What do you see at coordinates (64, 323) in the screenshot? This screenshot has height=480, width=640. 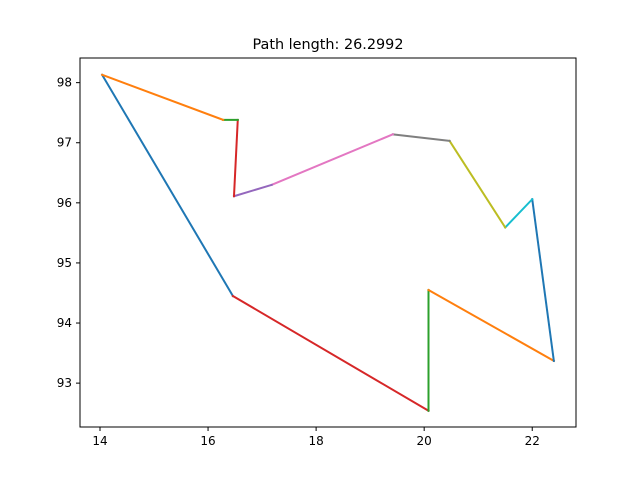 I see `y-tick-label: 94` at bounding box center [64, 323].